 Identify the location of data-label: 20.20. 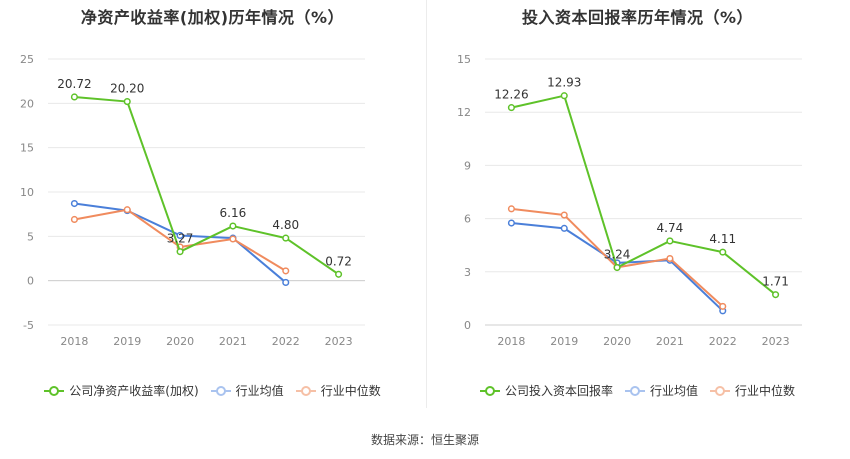
(127, 89).